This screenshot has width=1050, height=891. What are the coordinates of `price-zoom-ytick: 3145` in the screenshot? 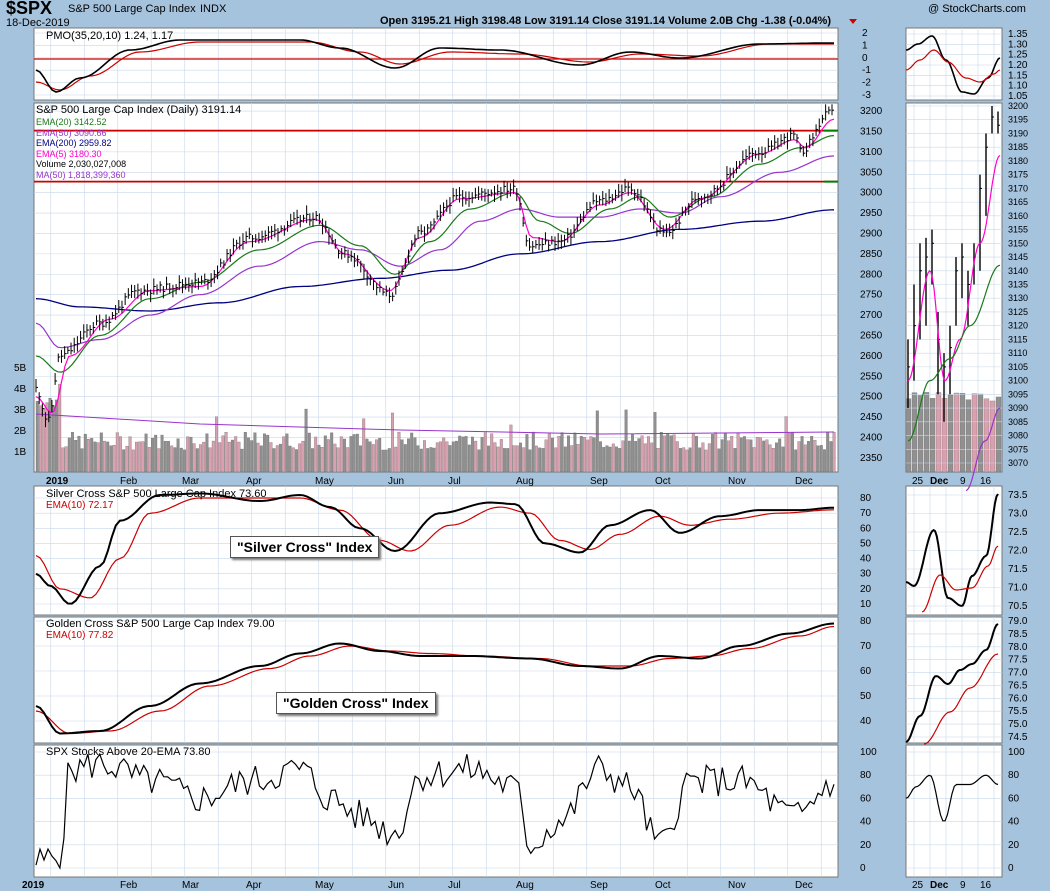 It's located at (1018, 257).